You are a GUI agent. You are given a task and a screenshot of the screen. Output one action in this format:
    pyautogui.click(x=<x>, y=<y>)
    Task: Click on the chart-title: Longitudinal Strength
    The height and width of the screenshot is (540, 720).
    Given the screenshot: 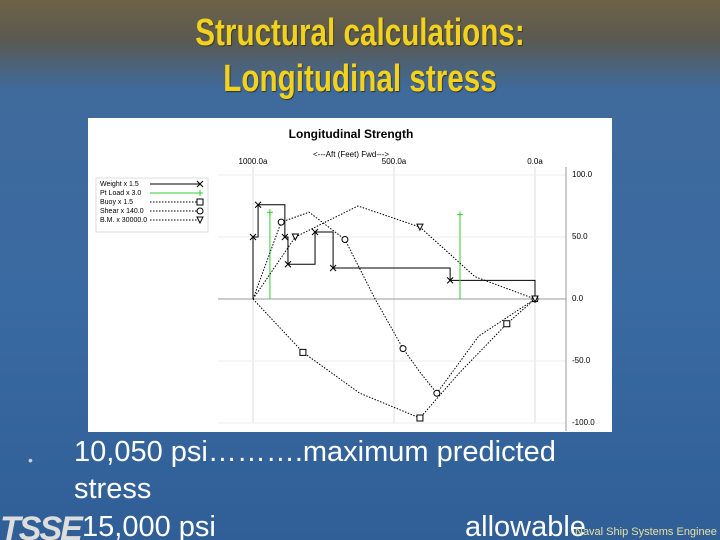 What is the action you would take?
    pyautogui.click(x=351, y=134)
    